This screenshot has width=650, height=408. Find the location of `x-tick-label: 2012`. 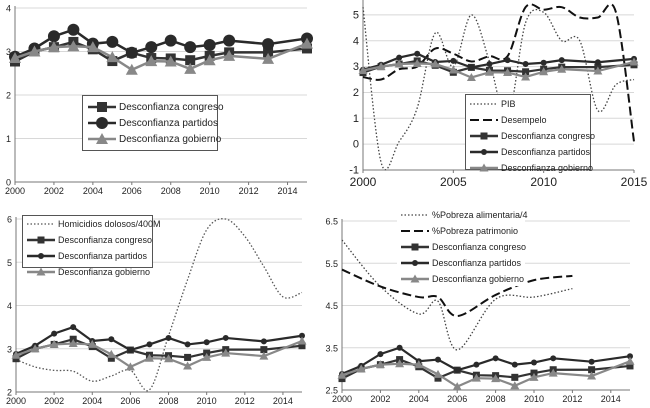

x-tick-label: 2012 is located at coordinates (249, 191).